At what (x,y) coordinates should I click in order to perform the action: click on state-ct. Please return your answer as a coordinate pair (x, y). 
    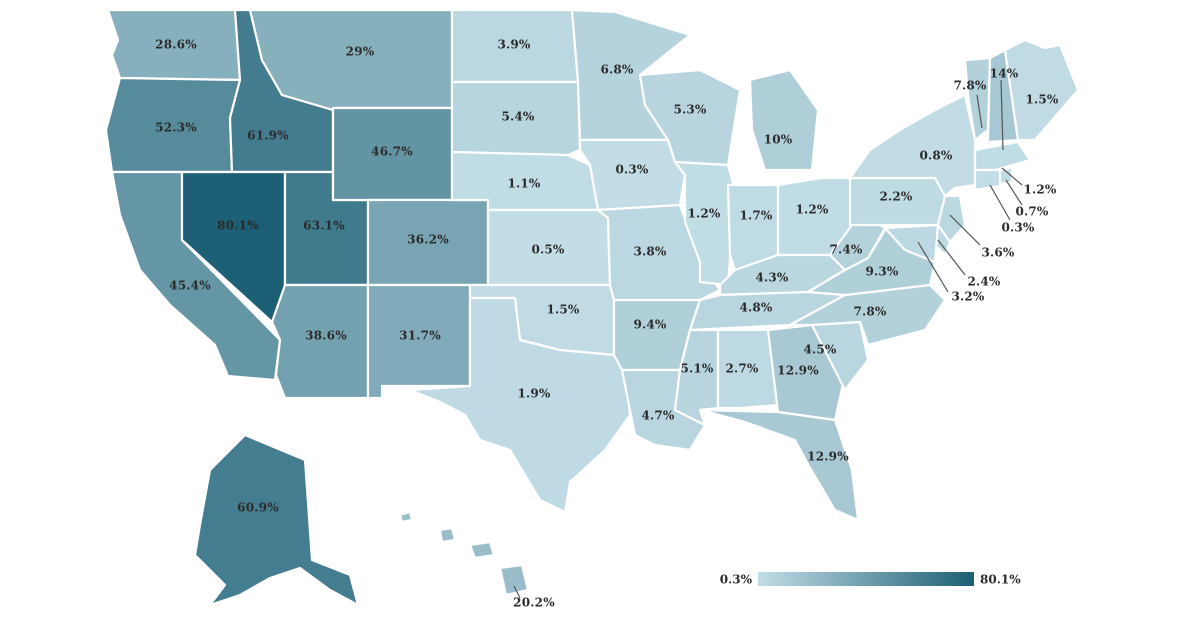
    Looking at the image, I should click on (987, 180).